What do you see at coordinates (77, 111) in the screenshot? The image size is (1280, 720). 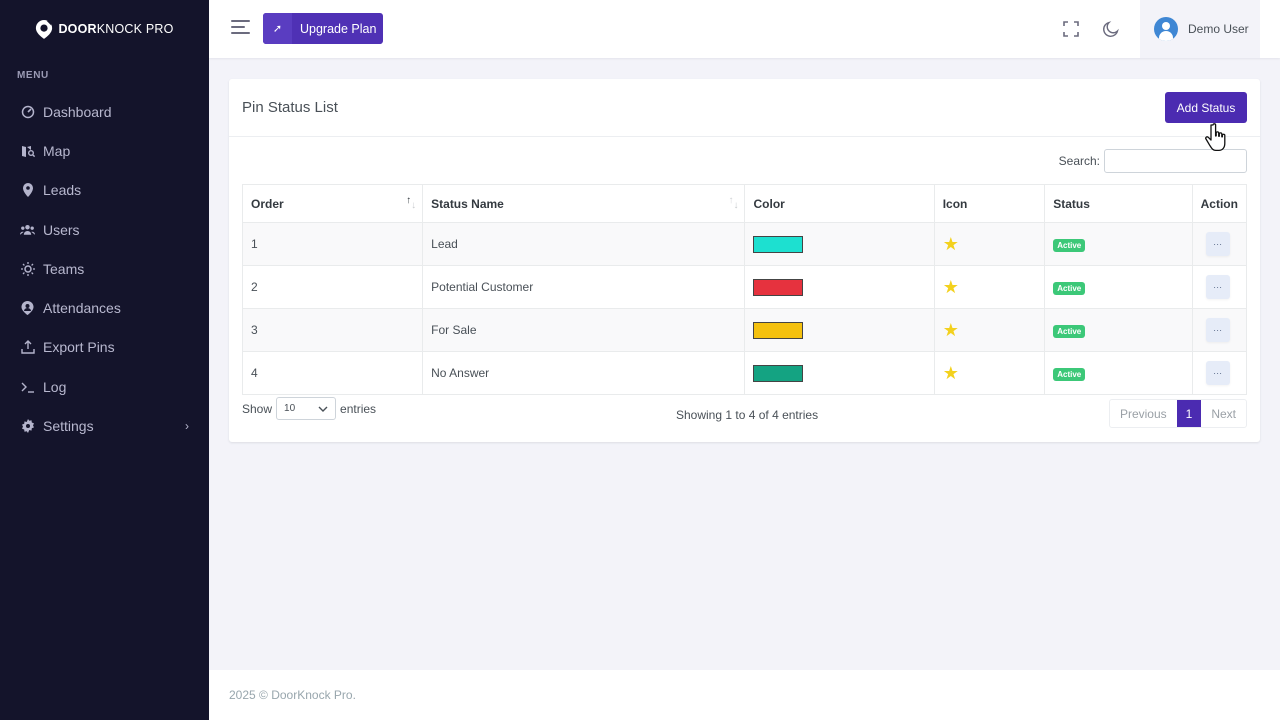 I see `sidebar-item-label: Dashboard` at bounding box center [77, 111].